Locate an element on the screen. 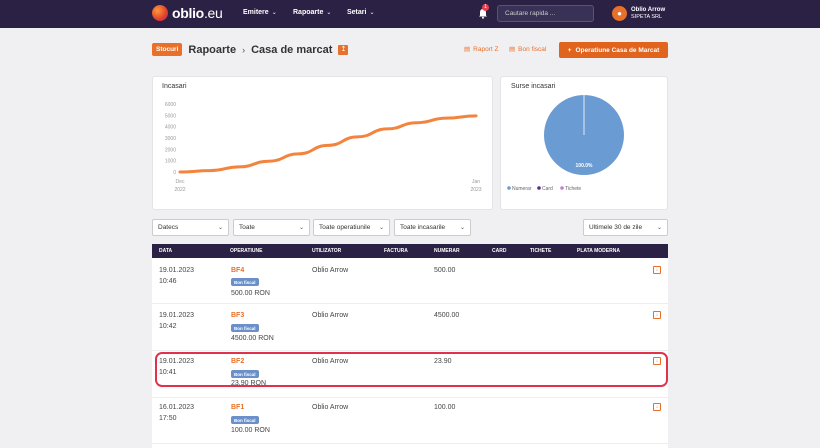 This screenshot has height=448, width=820. surse-pie-chart: 100.0% Numerar Card Tichete is located at coordinates (565, 143).